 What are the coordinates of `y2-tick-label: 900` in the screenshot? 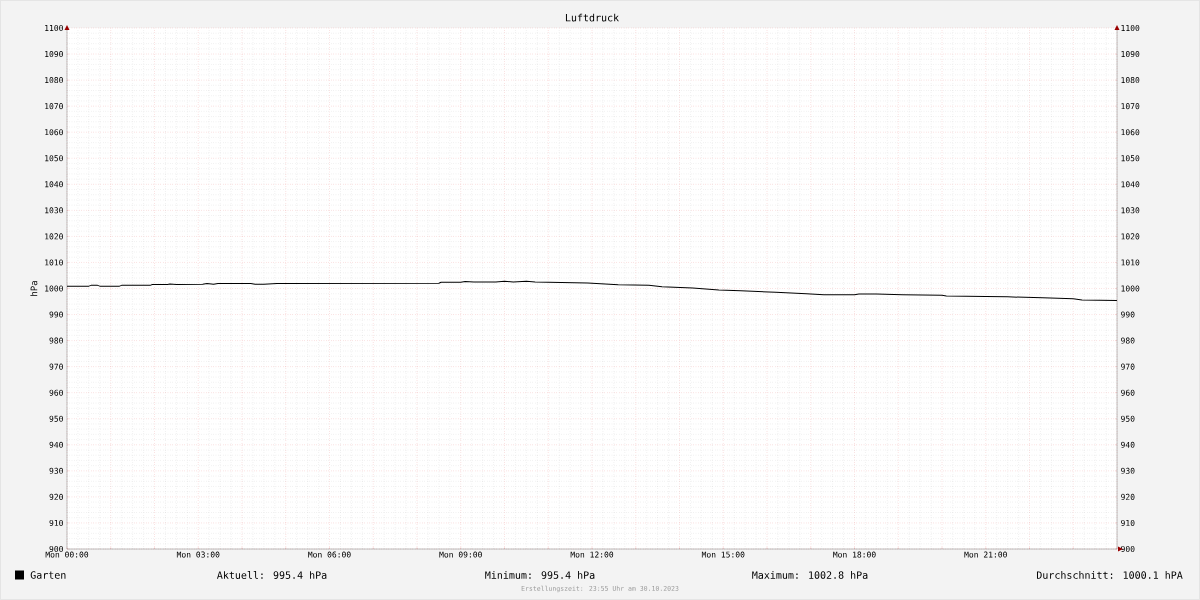 It's located at (1128, 549).